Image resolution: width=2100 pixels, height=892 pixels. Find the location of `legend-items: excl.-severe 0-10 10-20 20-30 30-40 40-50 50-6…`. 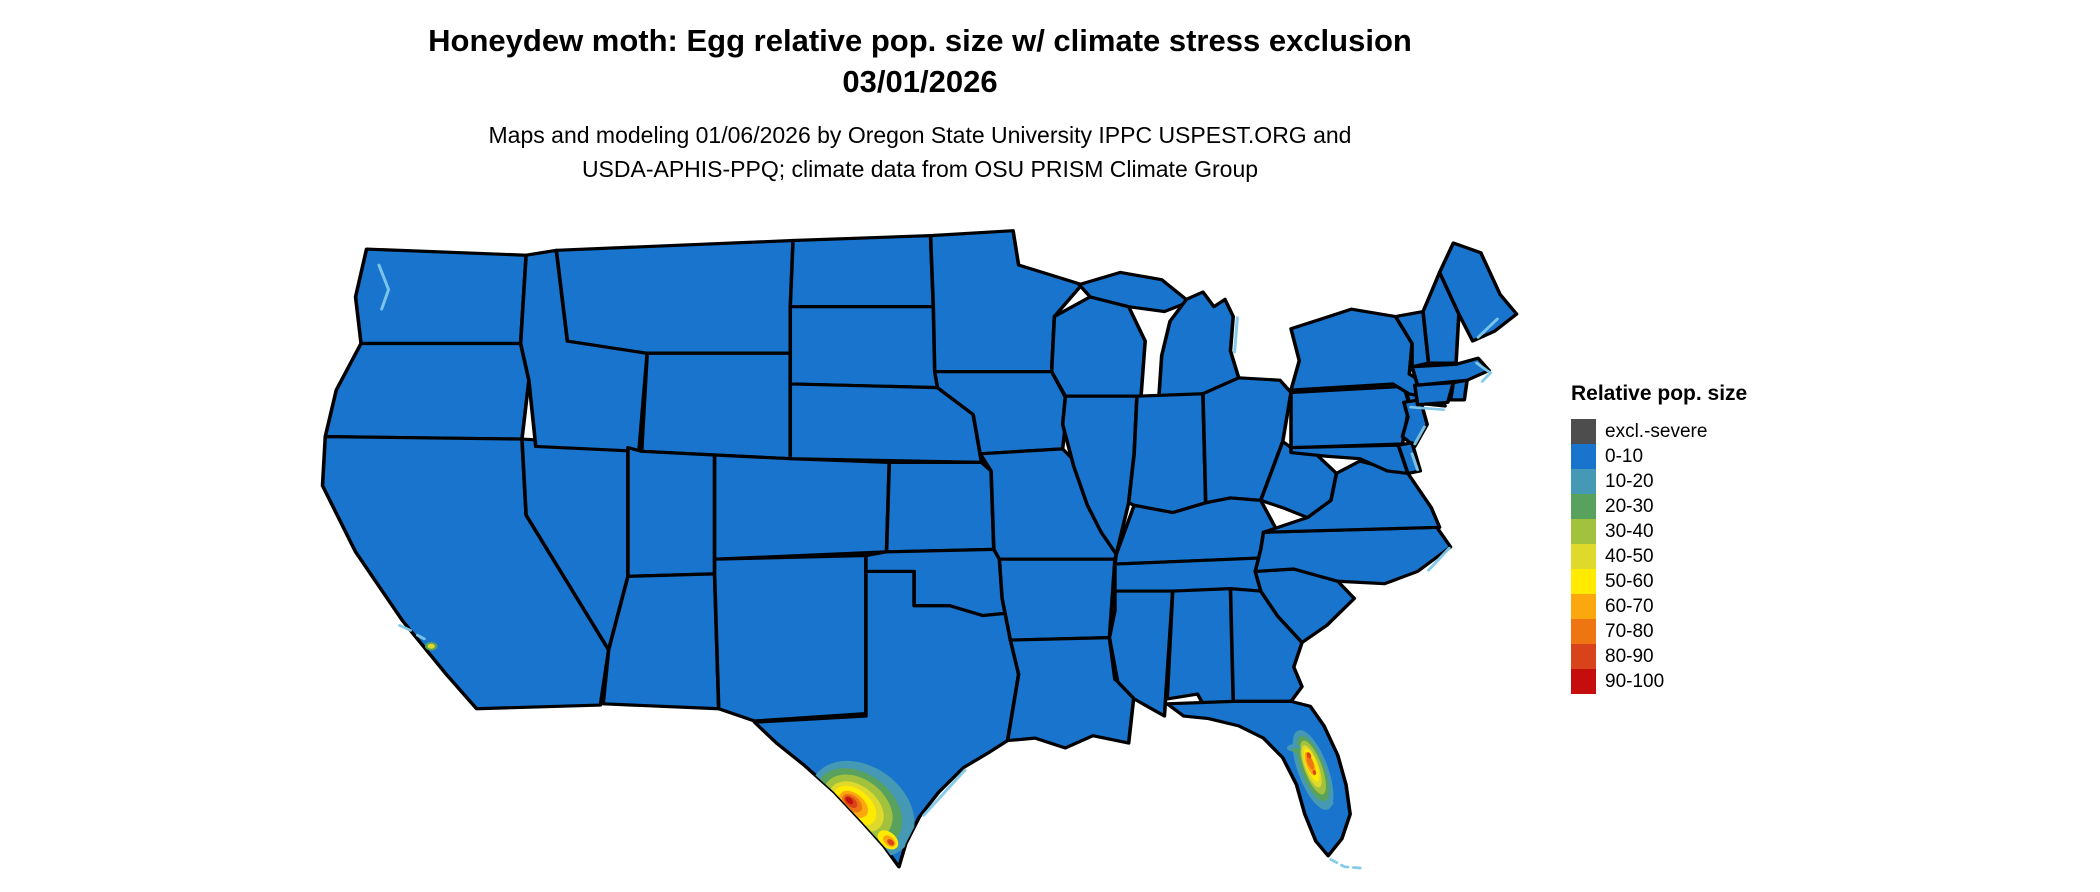

legend-items: excl.-severe 0-10 10-20 20-30 30-40 40-50 50-6… is located at coordinates (1659, 556).